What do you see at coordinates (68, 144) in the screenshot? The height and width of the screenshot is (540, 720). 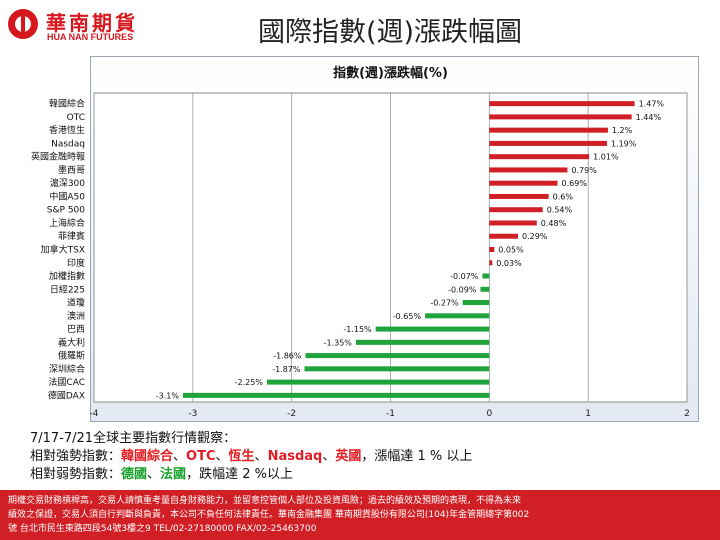 I see `category-label: Nasdaq` at bounding box center [68, 144].